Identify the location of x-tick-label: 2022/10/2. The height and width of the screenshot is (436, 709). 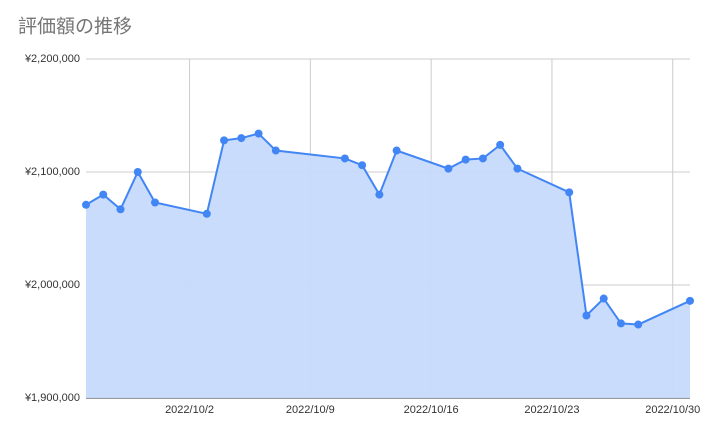
(189, 410).